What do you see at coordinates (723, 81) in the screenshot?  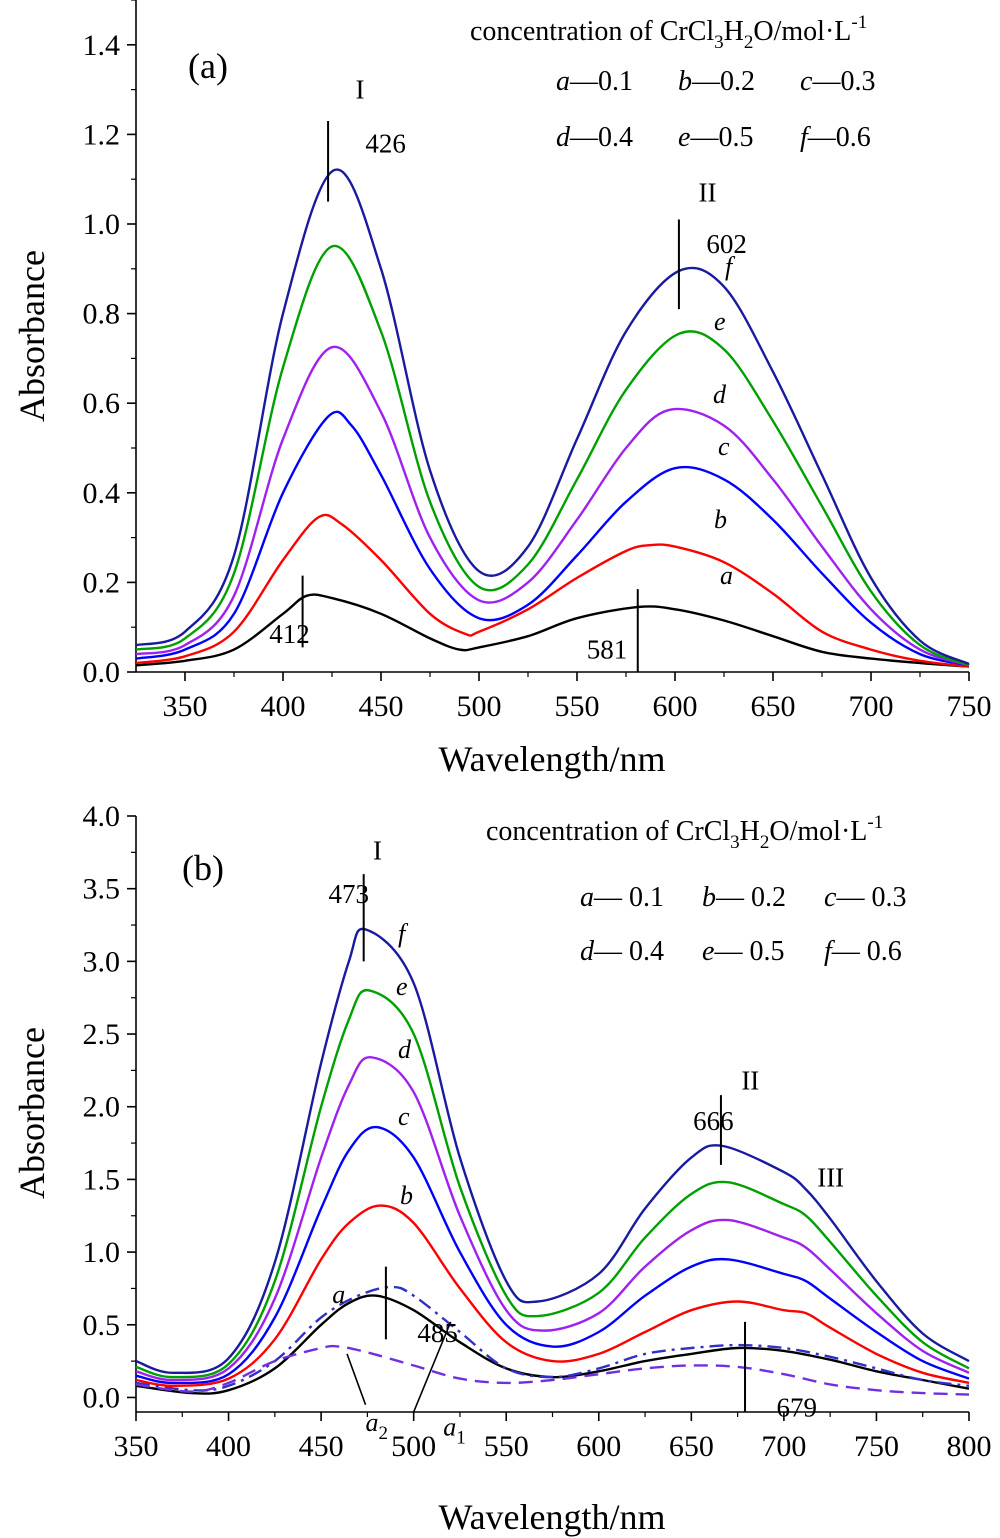 I see `legend-value: —0.2` at bounding box center [723, 81].